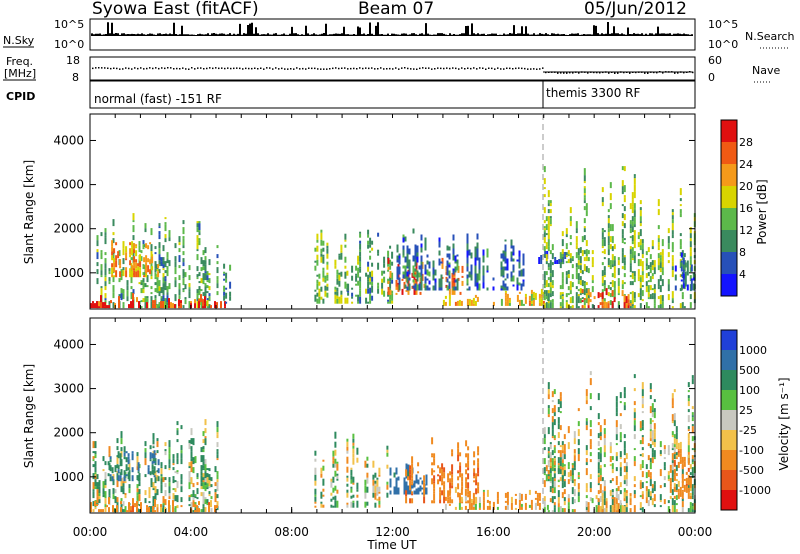 The width and height of the screenshot is (800, 554). What do you see at coordinates (746, 410) in the screenshot?
I see `velocity-colorbar-tick: 25` at bounding box center [746, 410].